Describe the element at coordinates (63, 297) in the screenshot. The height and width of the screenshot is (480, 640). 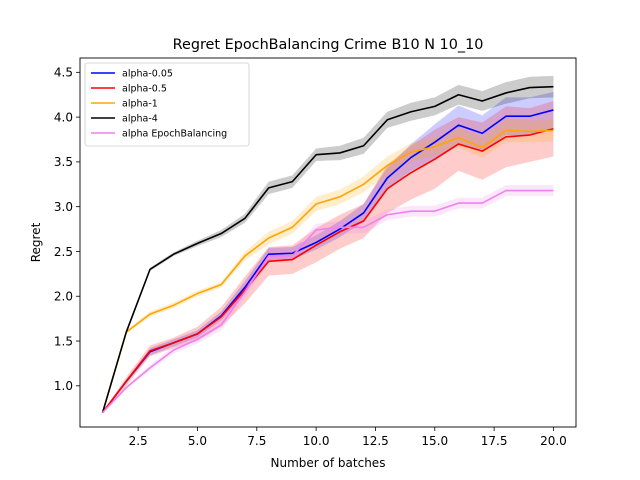
I see `y-tick-label: 2.0` at that location.